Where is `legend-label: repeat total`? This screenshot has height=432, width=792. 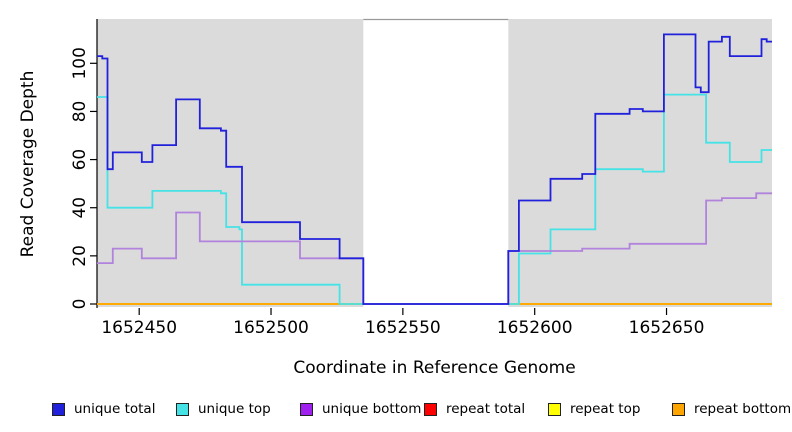
legend-label: repeat total is located at coordinates (486, 409).